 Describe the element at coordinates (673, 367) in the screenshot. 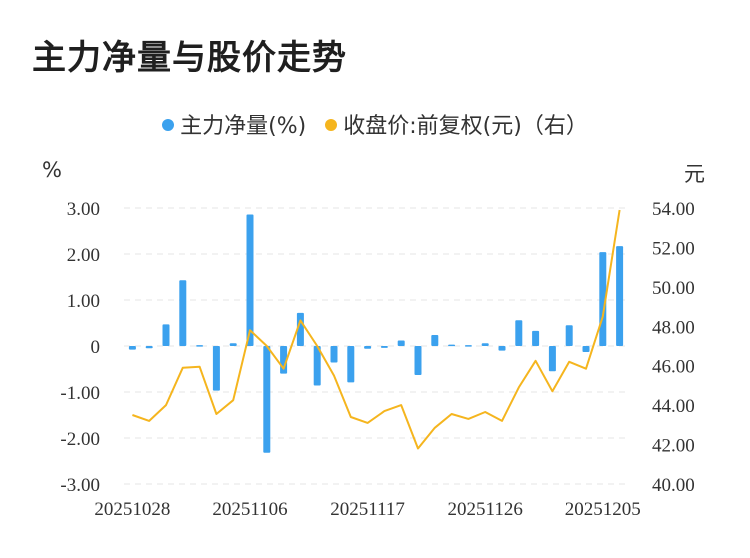

I see `right-axis-tick-label: 46.00` at that location.